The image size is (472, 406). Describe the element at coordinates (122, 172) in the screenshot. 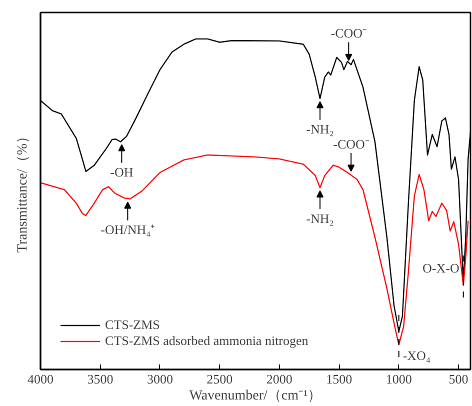

I see `annotation: -OH` at that location.